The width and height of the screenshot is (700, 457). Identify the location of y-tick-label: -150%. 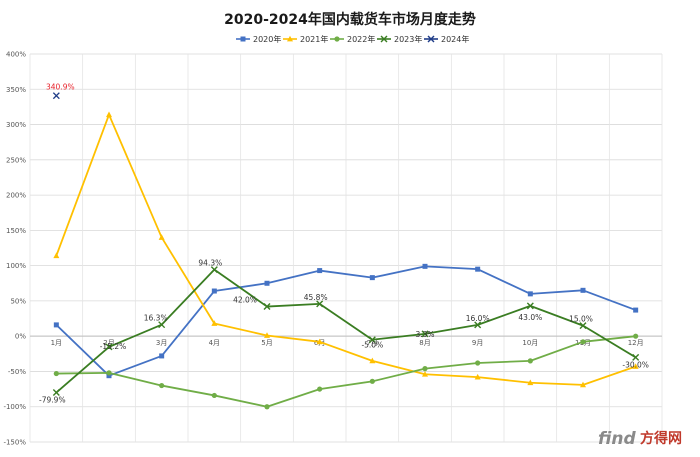
(14, 443).